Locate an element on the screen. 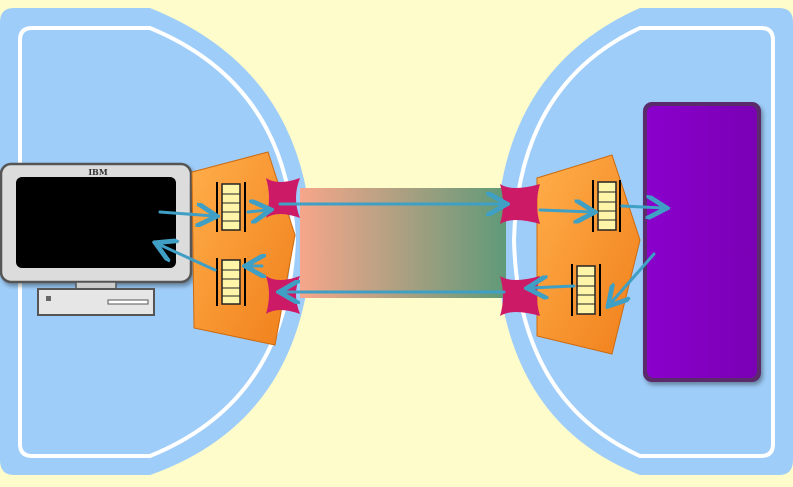 This screenshot has width=793, height=487. left-connector-bottom is located at coordinates (283, 295).